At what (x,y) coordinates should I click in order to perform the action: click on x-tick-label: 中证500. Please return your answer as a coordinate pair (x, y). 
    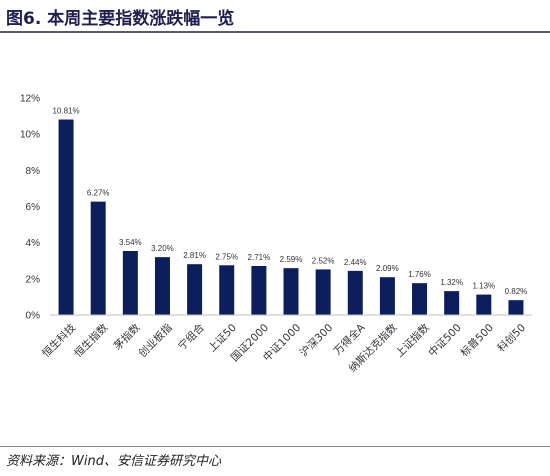
    Looking at the image, I should click on (445, 340).